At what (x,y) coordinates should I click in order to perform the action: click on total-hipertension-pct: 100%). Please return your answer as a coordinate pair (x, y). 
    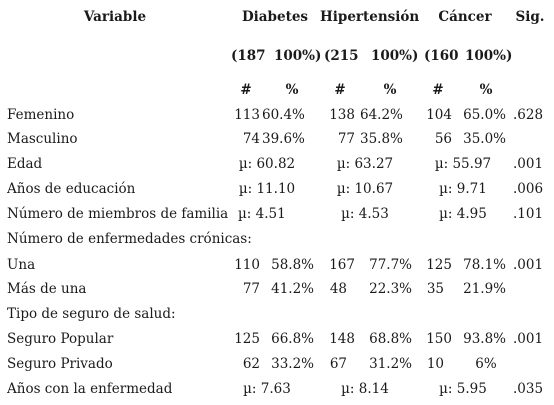
    Looking at the image, I should click on (395, 56).